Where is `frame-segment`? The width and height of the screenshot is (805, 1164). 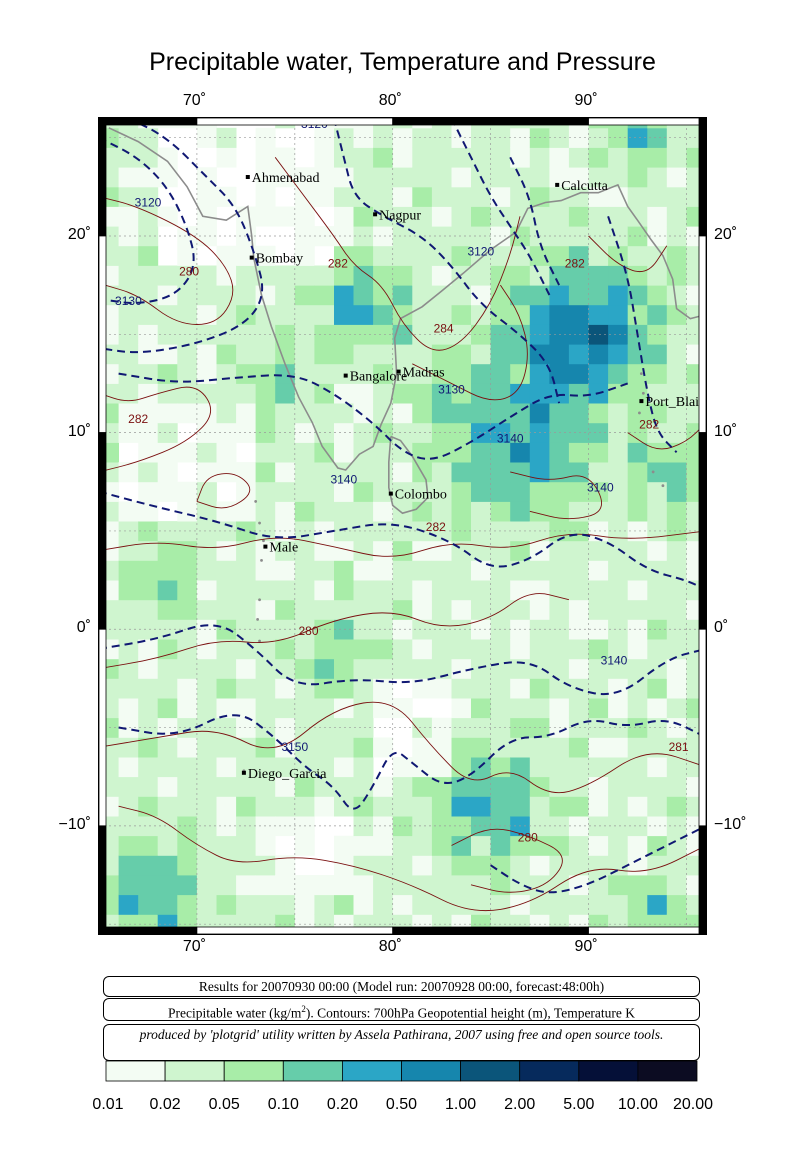 frame-segment is located at coordinates (102, 880).